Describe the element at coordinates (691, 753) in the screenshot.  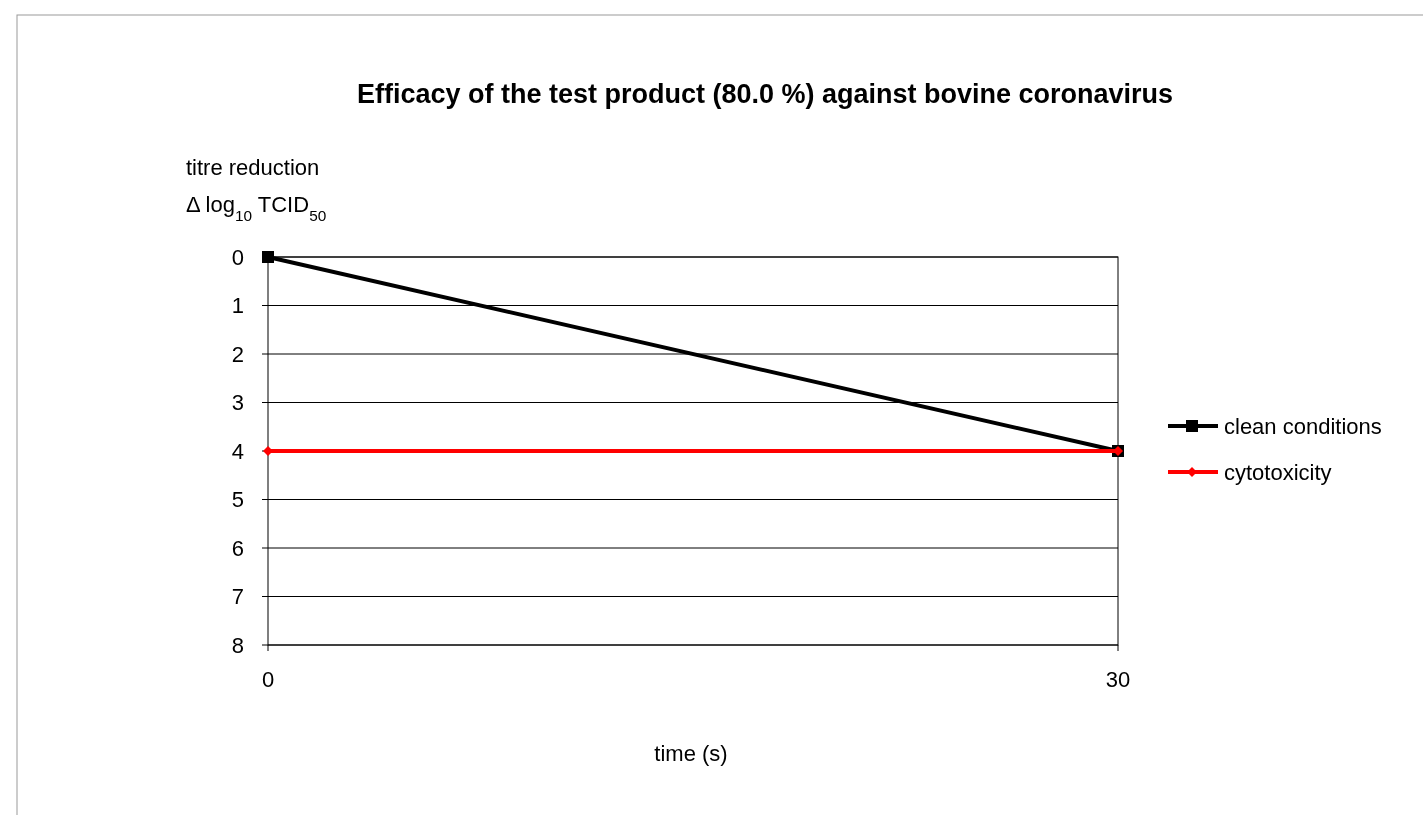
I see `x-axis-title: time (s)` at that location.